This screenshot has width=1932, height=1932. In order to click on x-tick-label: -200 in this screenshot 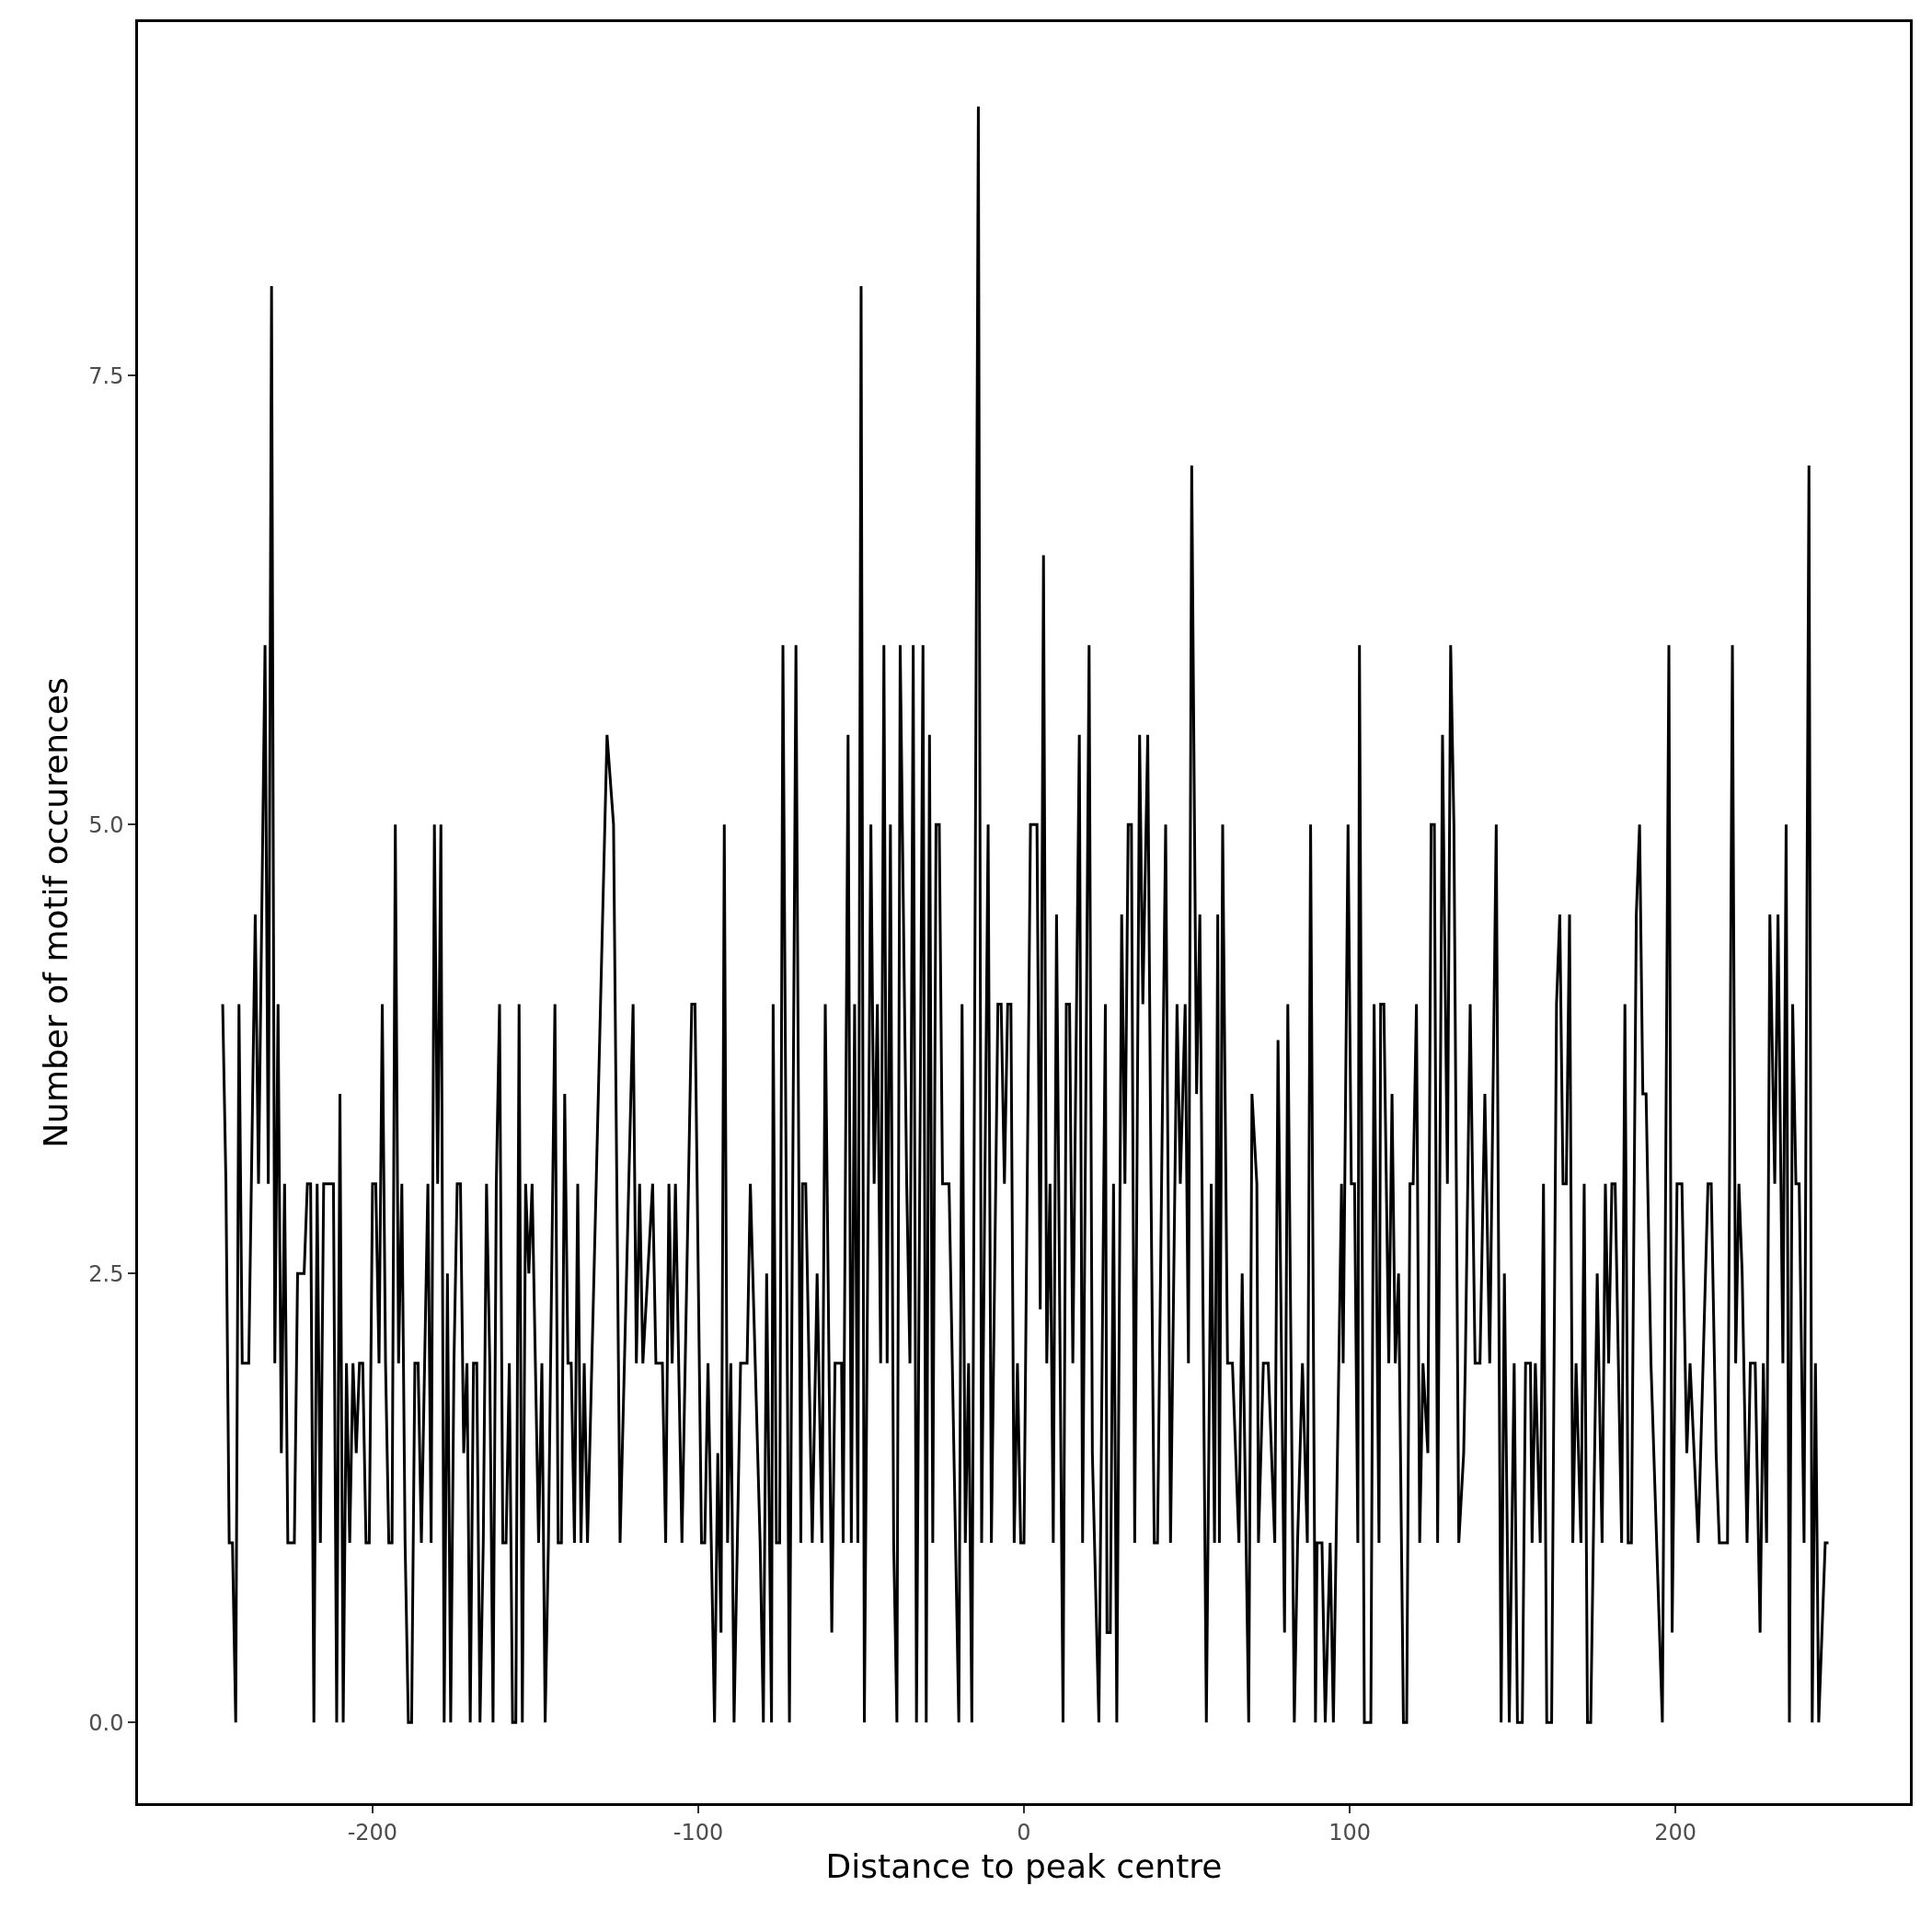, I will do `click(372, 1832)`.